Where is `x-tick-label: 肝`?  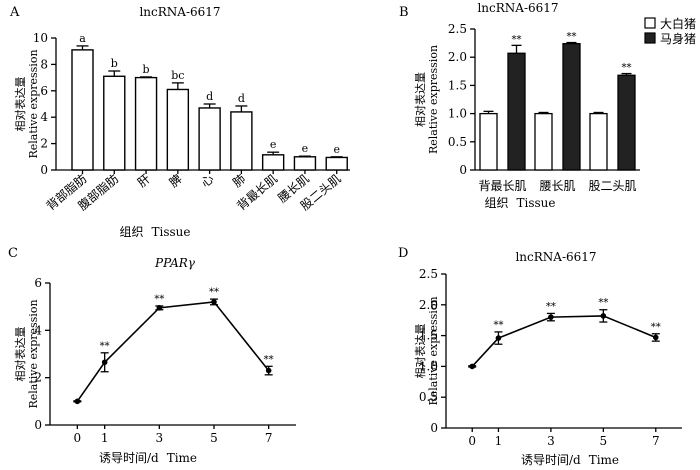
x-tick-label: 肝 is located at coordinates (144, 181).